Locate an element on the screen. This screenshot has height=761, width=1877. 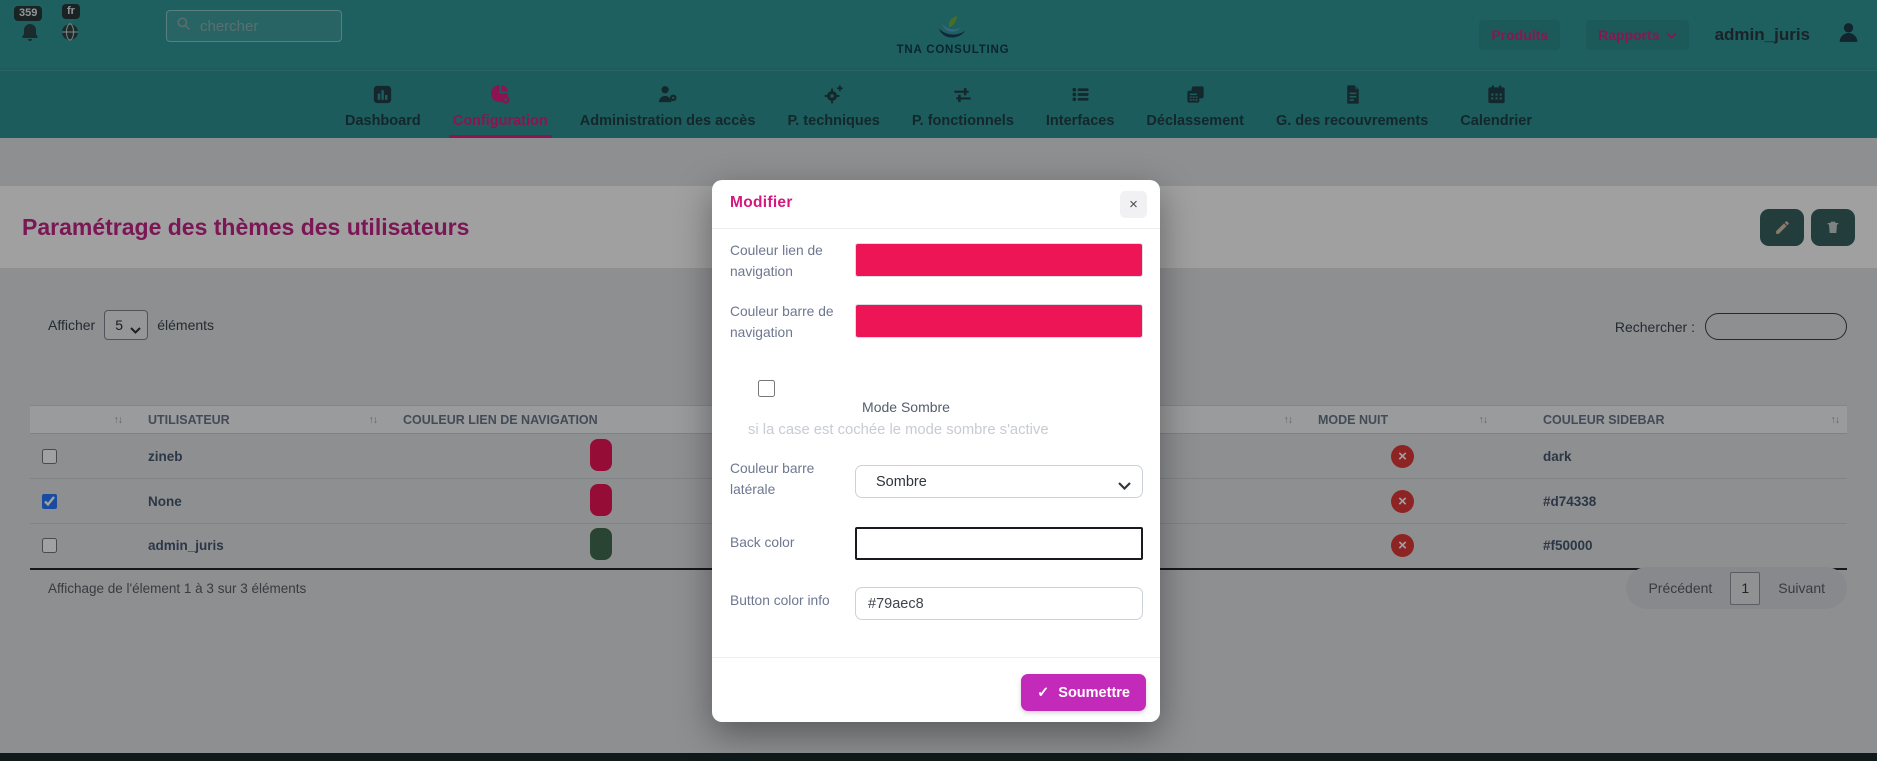
couleur-laterale-select: Sombre is located at coordinates (999, 481).